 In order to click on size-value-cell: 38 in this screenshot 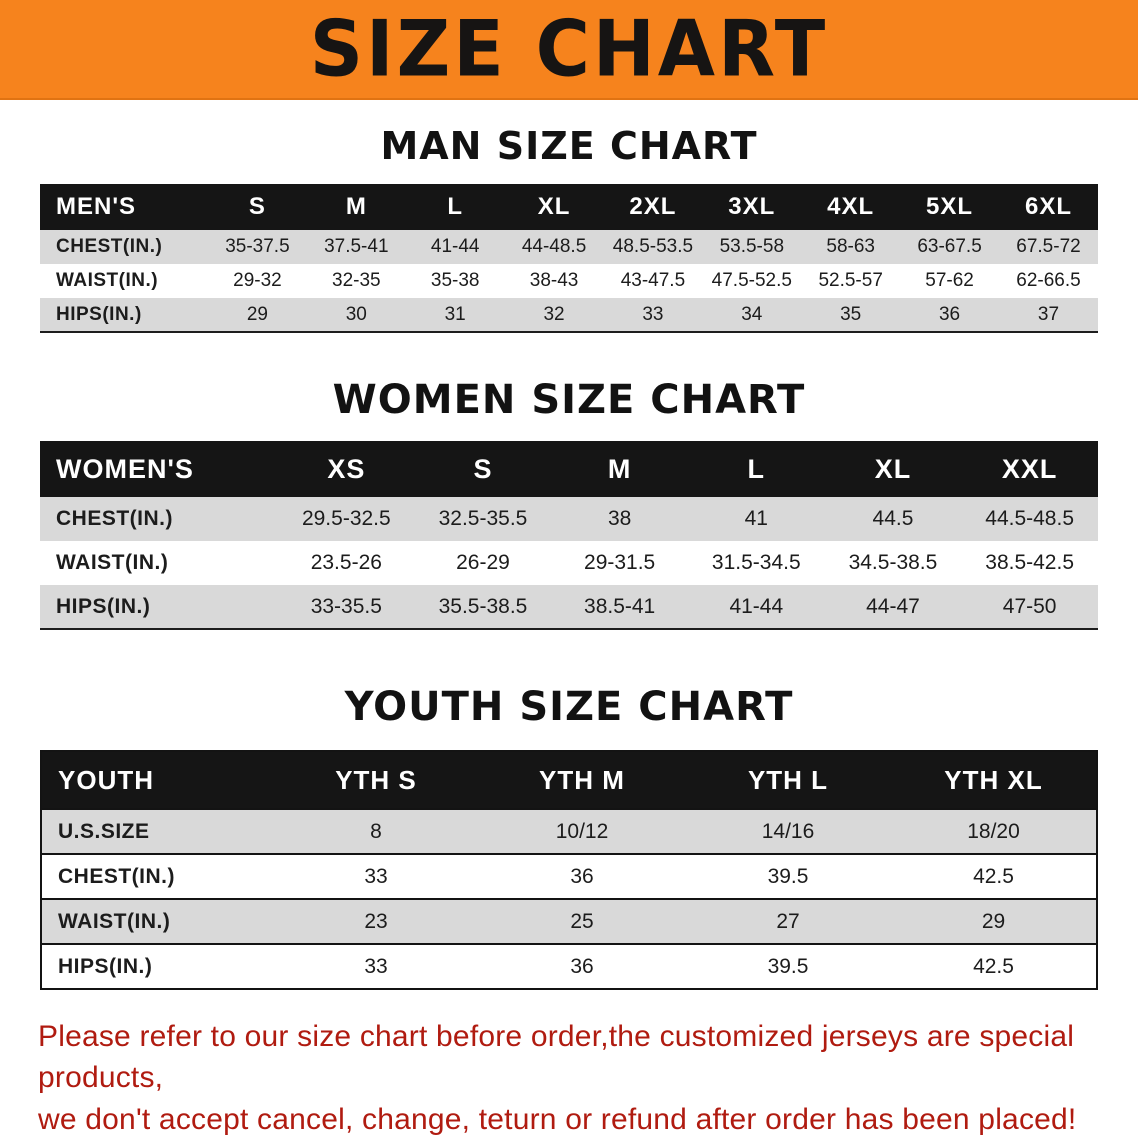, I will do `click(619, 519)`.